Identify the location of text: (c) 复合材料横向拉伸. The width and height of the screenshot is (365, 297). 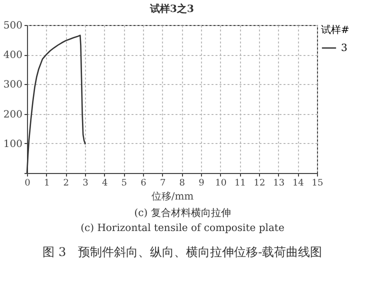
(182, 213).